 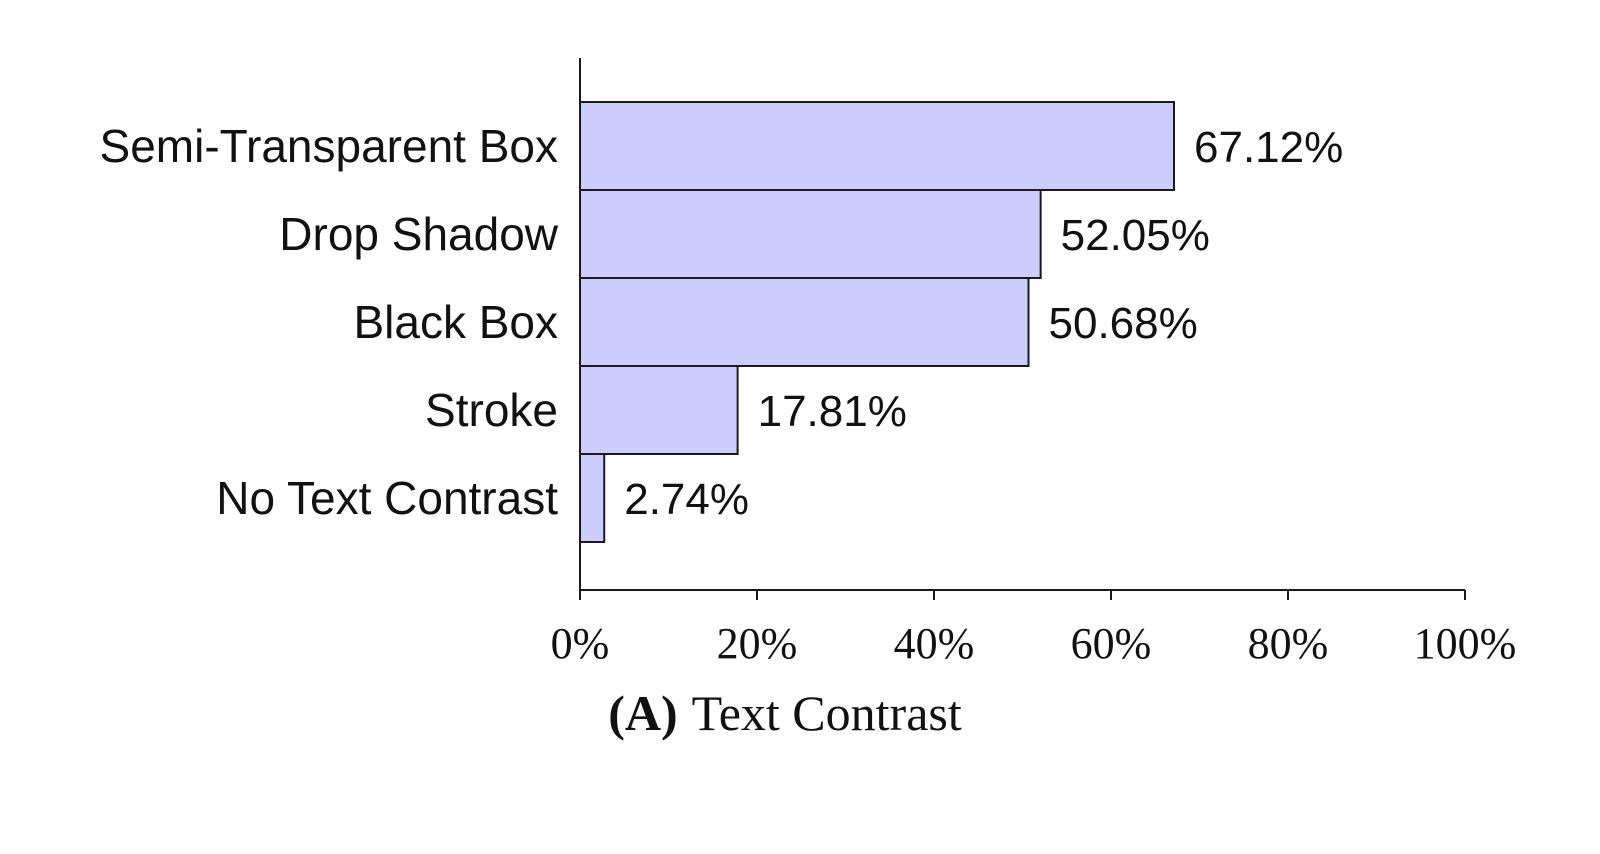 I want to click on x-tick-label-1: 20%, so click(x=757, y=643).